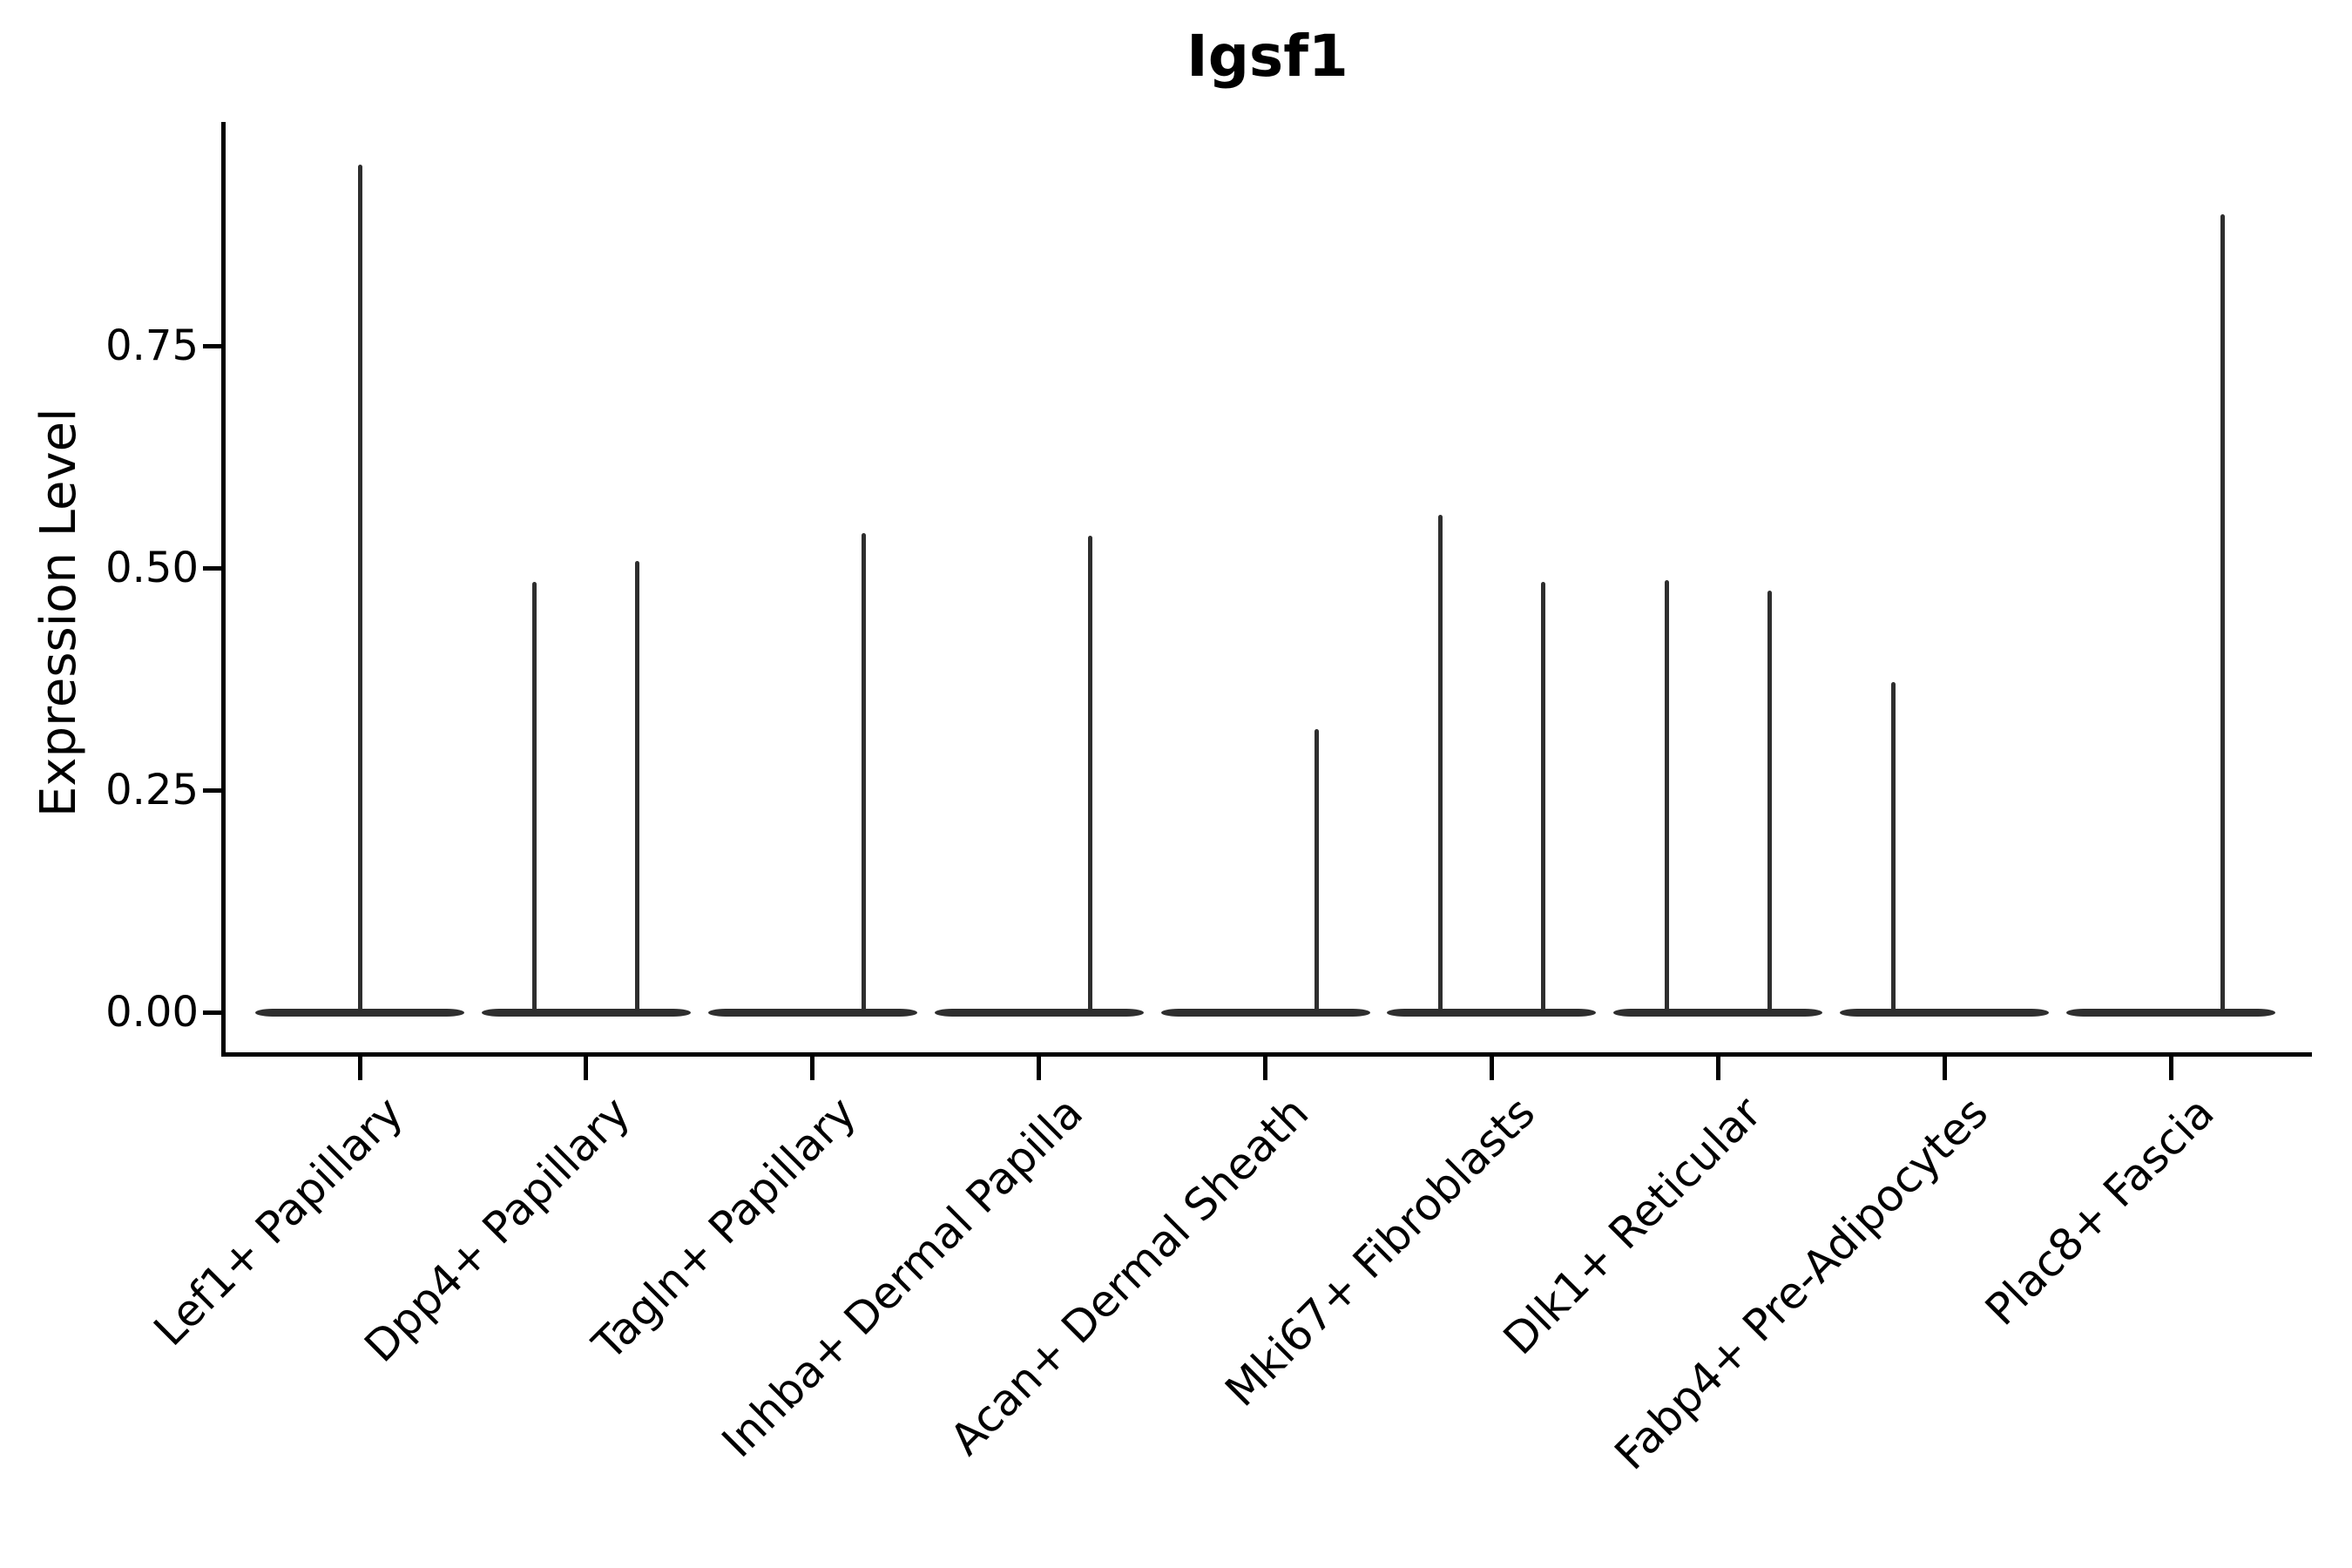 This screenshot has width=2352, height=1568. Describe the element at coordinates (1801, 1283) in the screenshot. I see `x-axis-category-label: Fabp4+ Pre-Adipocytes` at that location.